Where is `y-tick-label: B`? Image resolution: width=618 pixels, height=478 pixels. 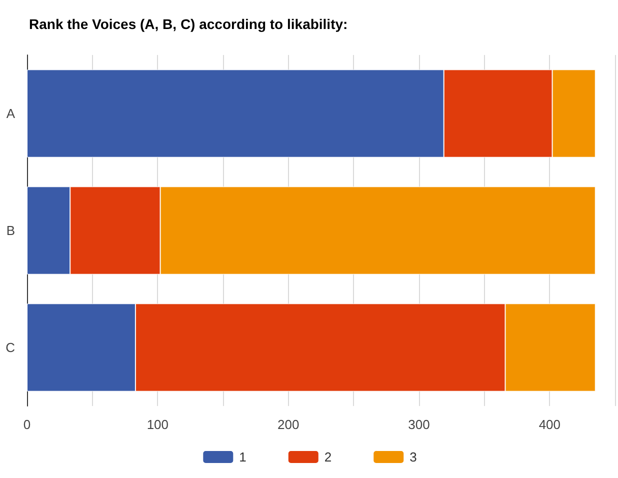 y-tick-label: B is located at coordinates (10, 230).